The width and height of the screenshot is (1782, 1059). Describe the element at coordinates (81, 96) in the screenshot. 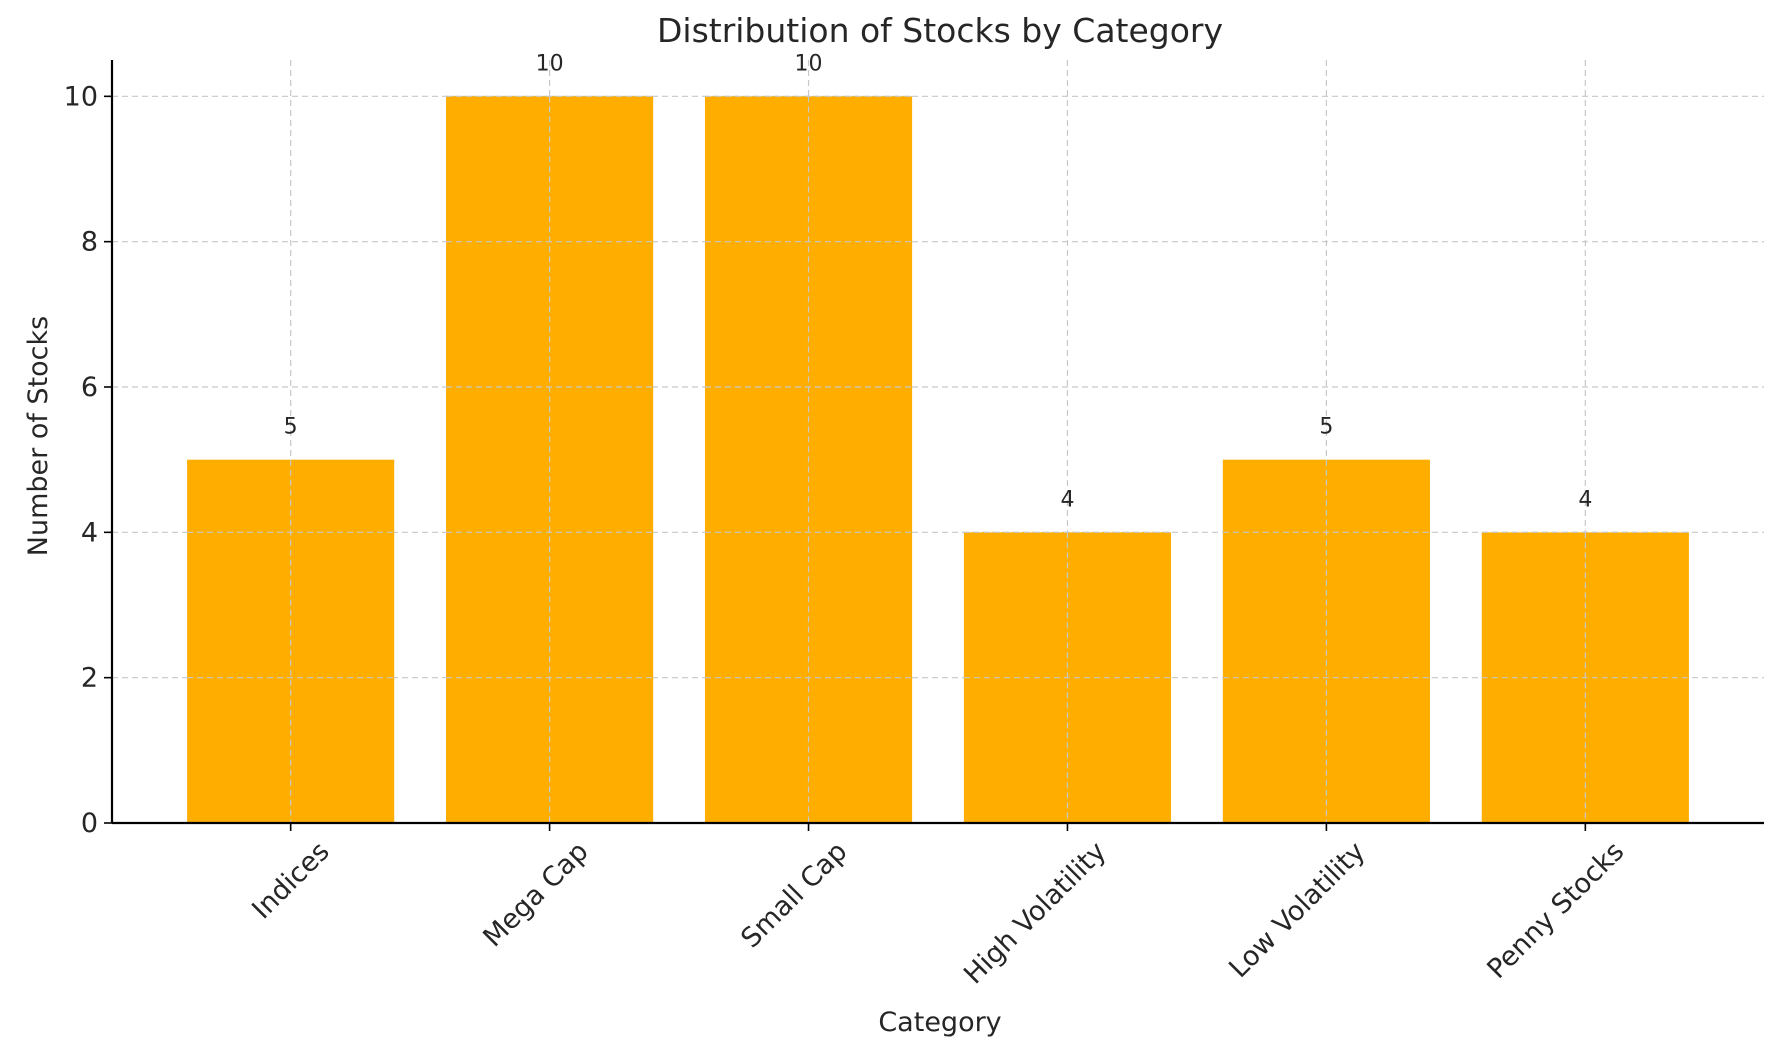

I see `y-tick-label: 10` at that location.